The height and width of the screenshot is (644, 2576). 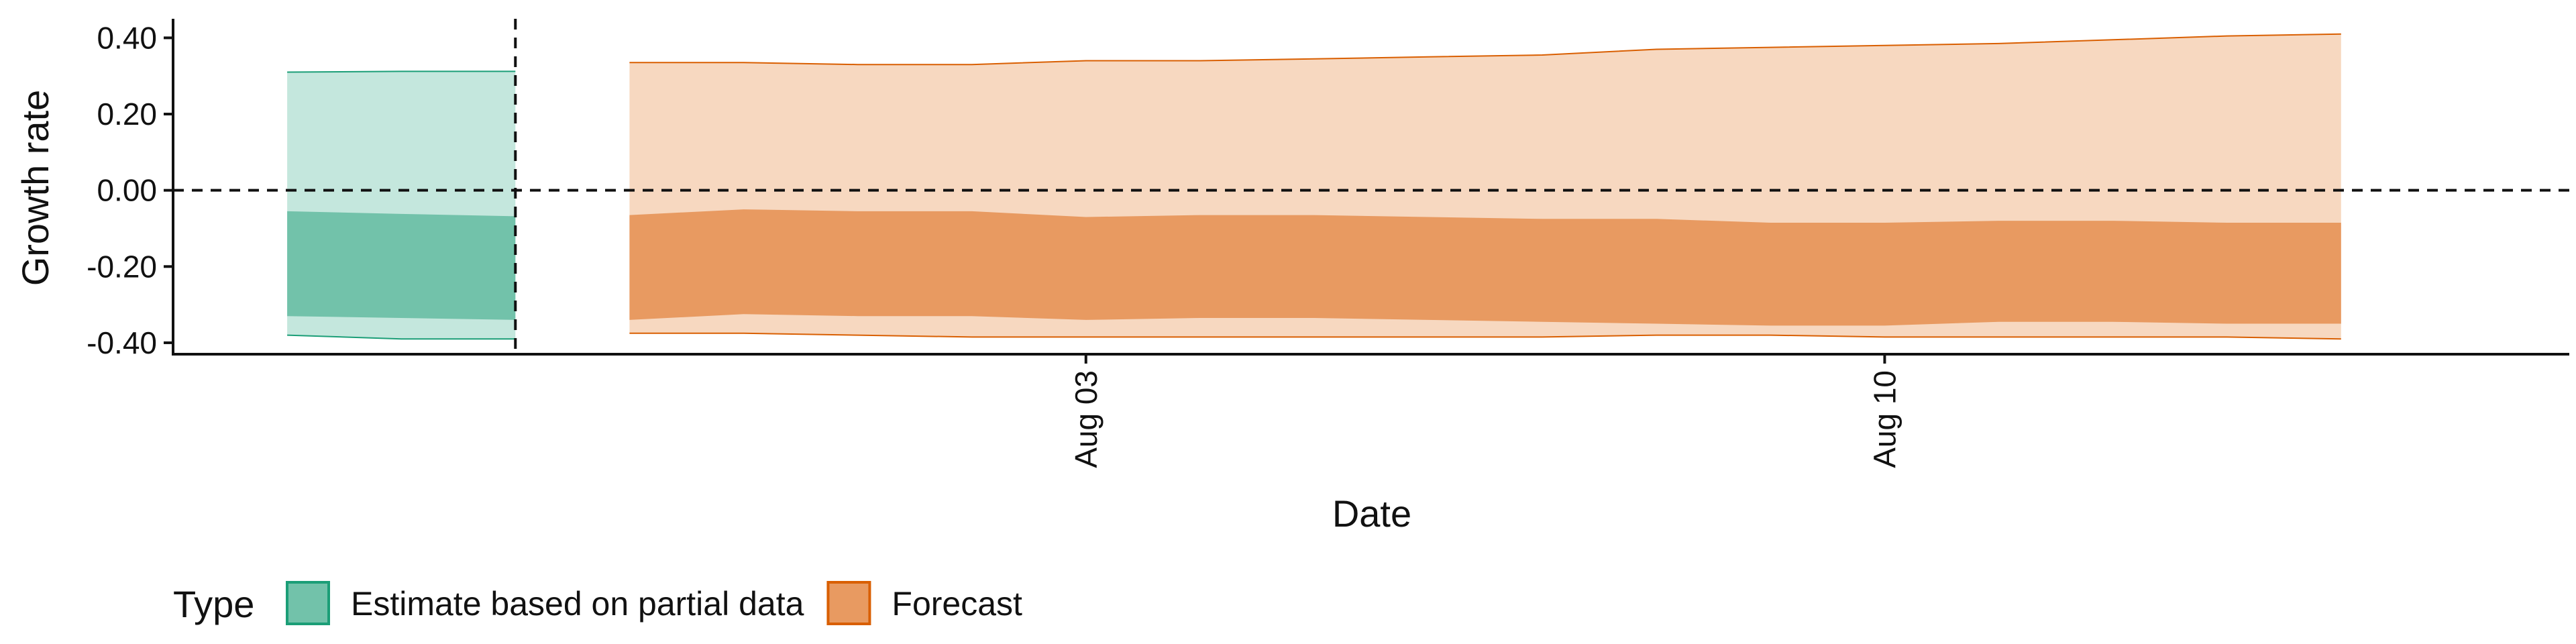 I want to click on y-tick-label: -0.20, so click(x=122, y=266).